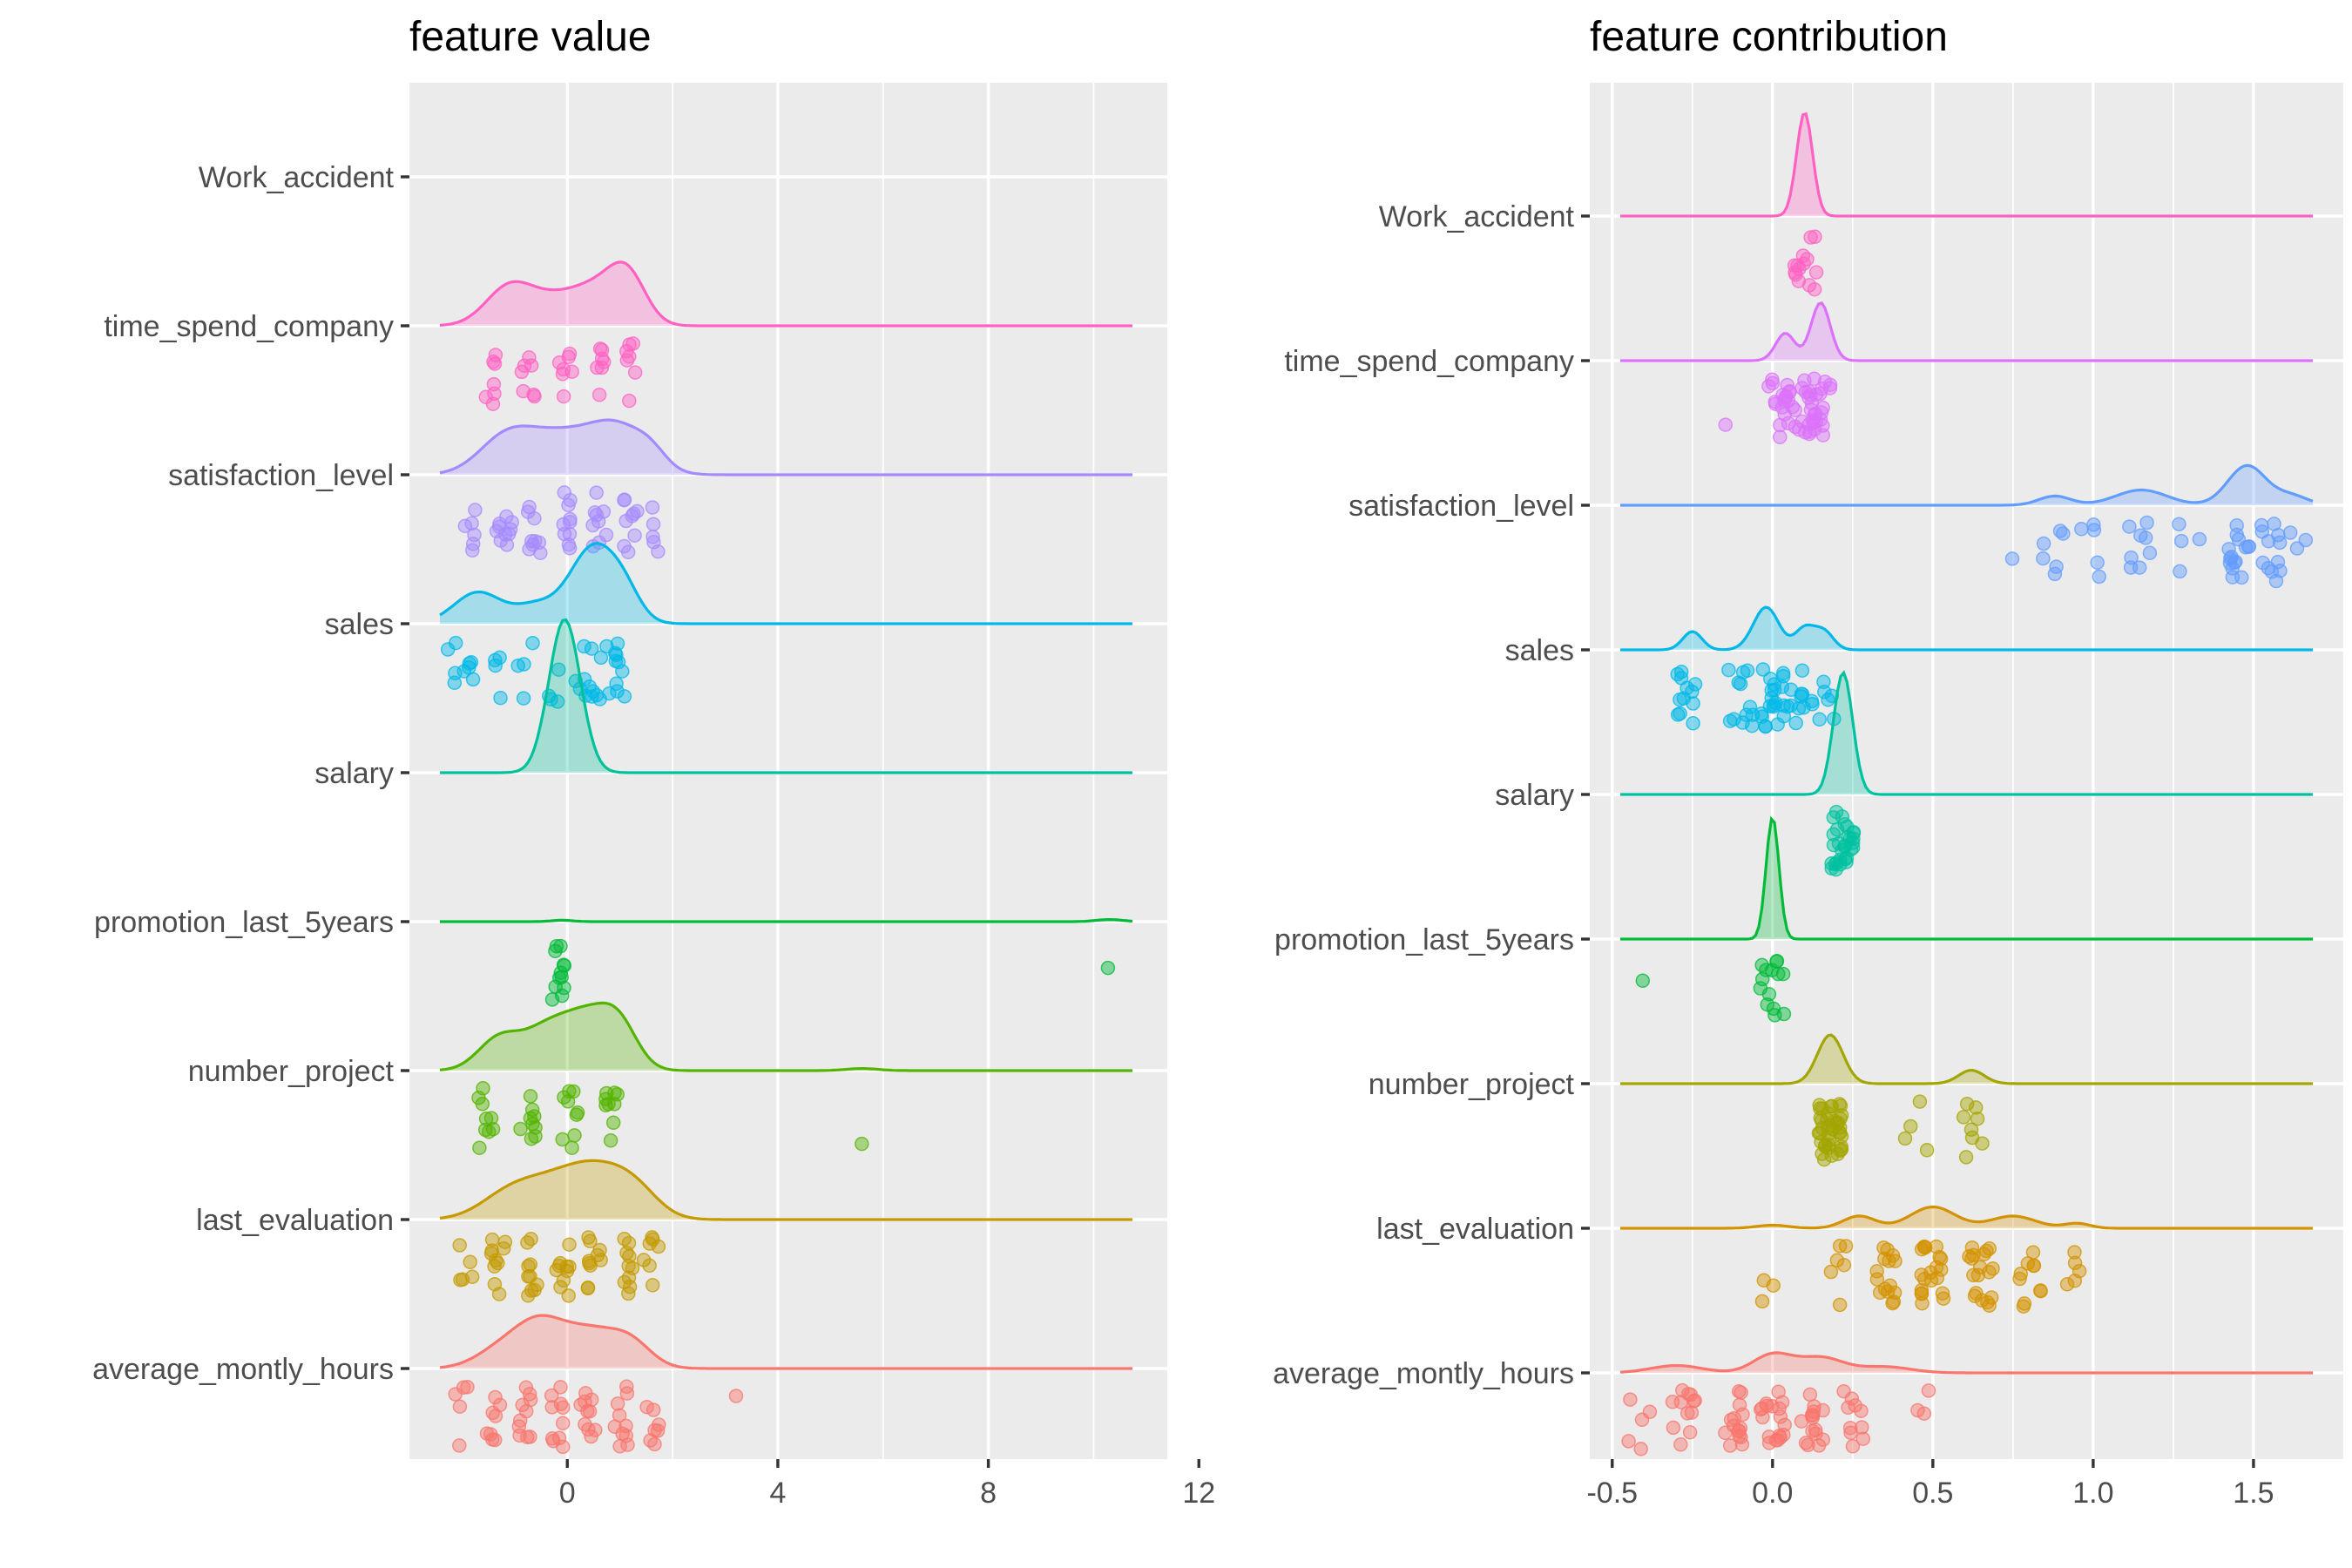 The image size is (2352, 1568). I want to click on y-tick-label: satisfaction_level, so click(281, 475).